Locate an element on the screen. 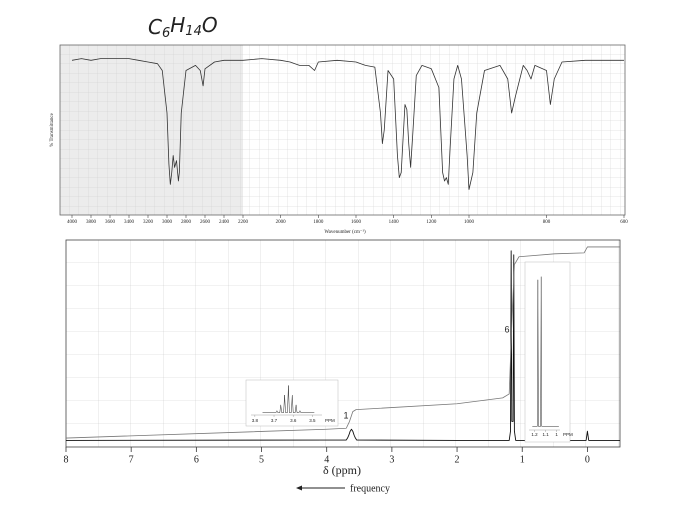 The height and width of the screenshot is (525, 700). integration-label: 6 is located at coordinates (506, 329).